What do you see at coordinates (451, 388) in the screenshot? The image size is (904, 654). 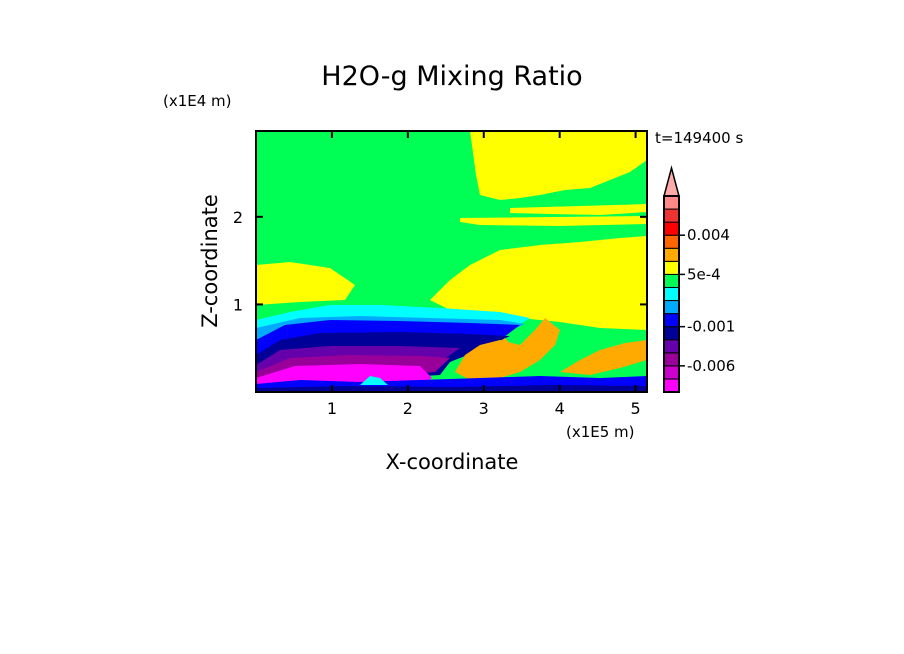 I see `contour-band-surface-darkblue` at bounding box center [451, 388].